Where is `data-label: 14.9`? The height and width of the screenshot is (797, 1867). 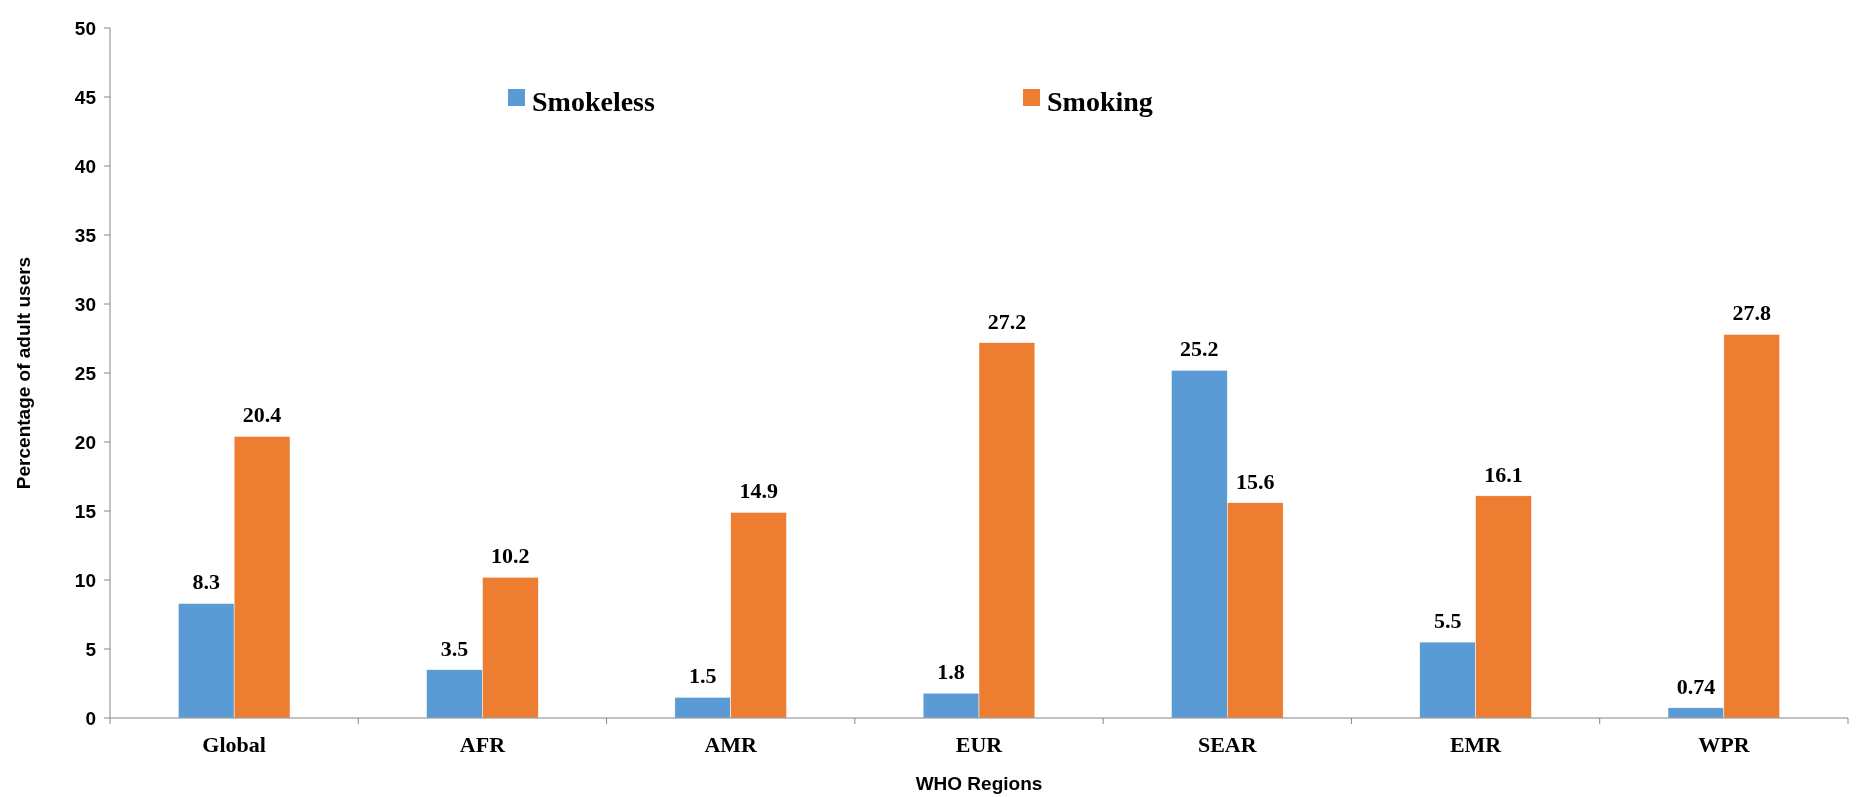
data-label: 14.9 is located at coordinates (758, 491).